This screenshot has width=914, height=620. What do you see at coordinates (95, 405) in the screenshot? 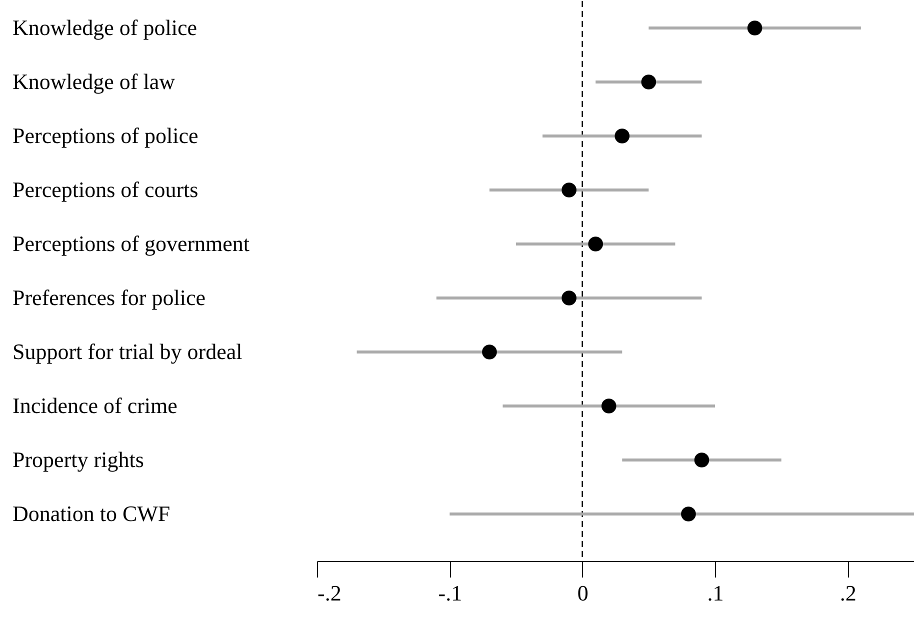
I see `y-tick-label: Incidence of crime` at bounding box center [95, 405].